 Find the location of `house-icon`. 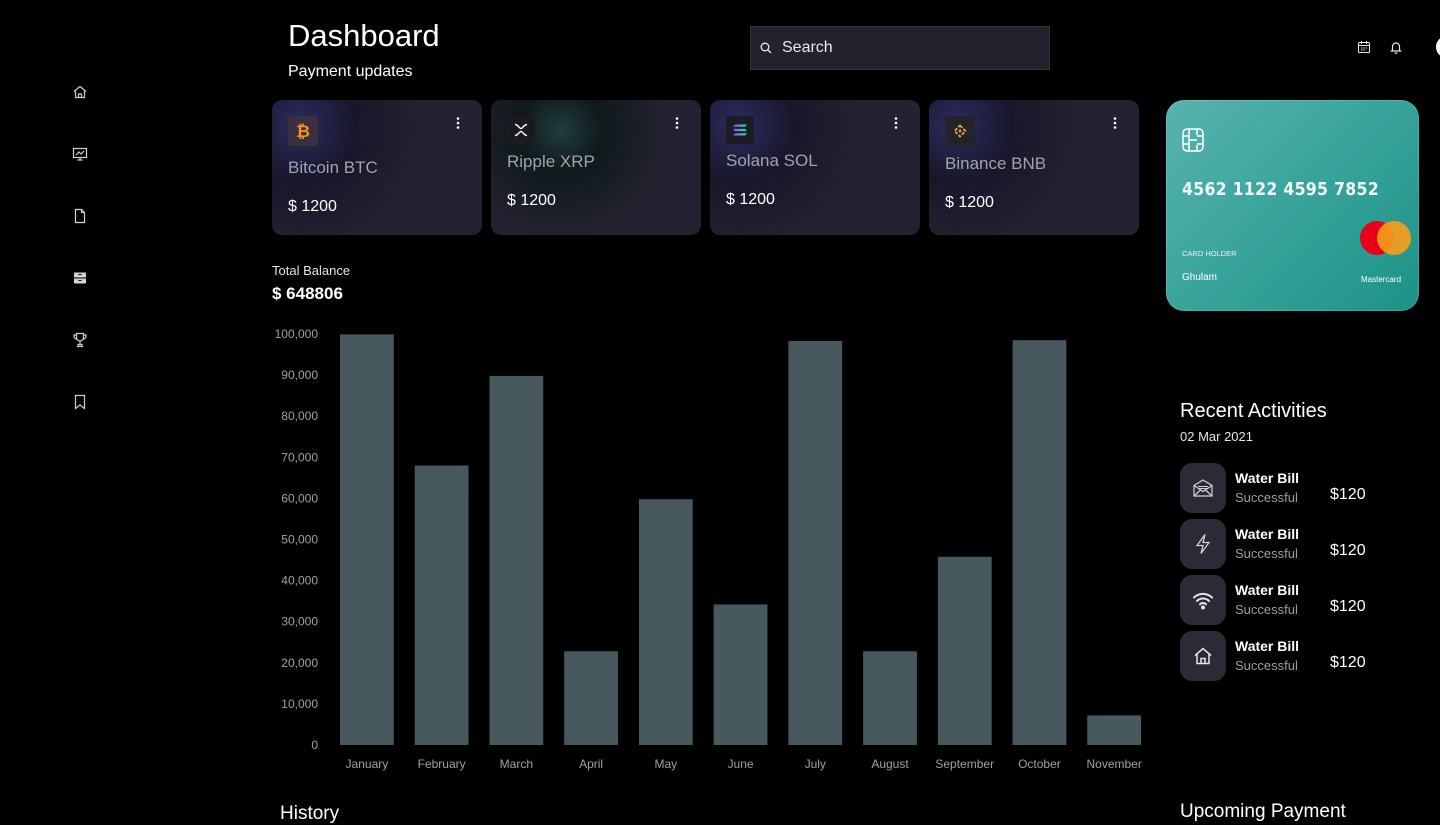

house-icon is located at coordinates (1203, 656).